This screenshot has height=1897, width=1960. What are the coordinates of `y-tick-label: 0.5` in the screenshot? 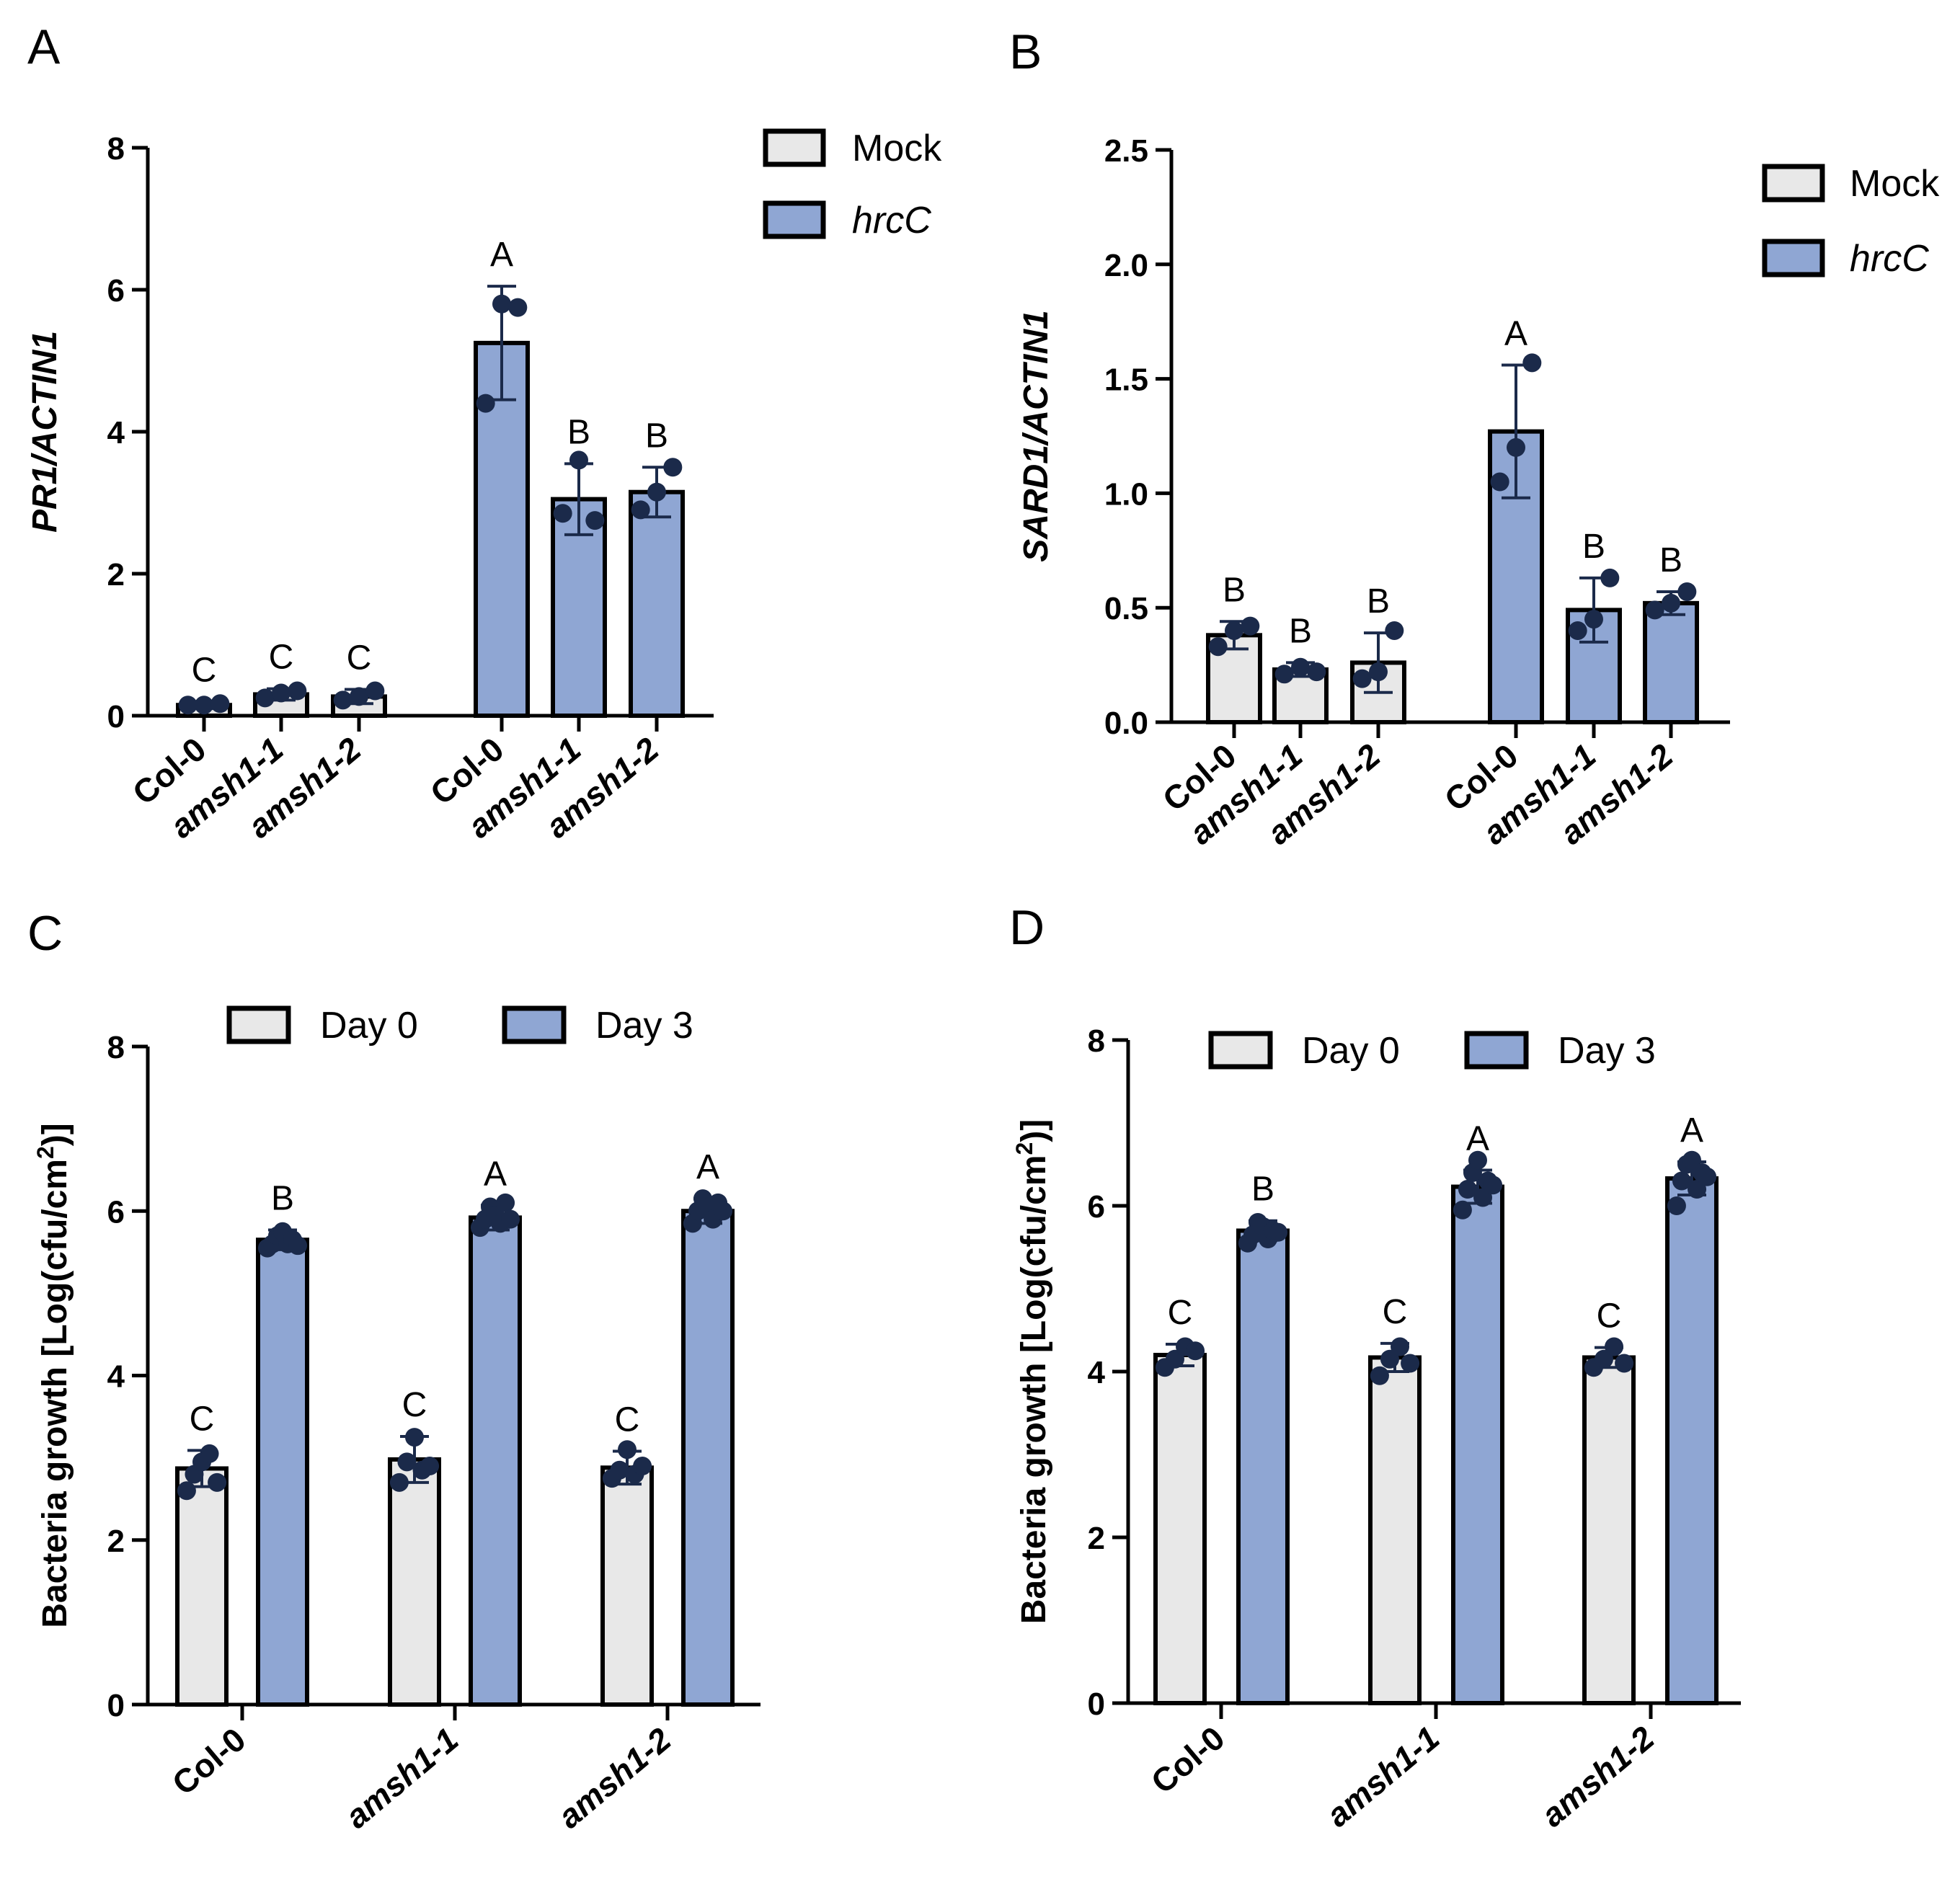 It's located at (1126, 608).